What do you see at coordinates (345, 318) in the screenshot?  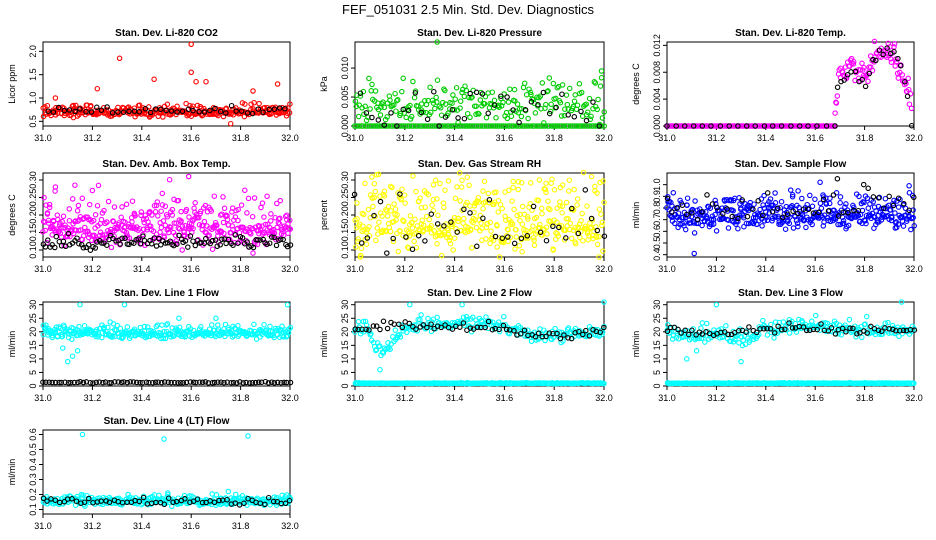 I see `y-tick-label: 25` at bounding box center [345, 318].